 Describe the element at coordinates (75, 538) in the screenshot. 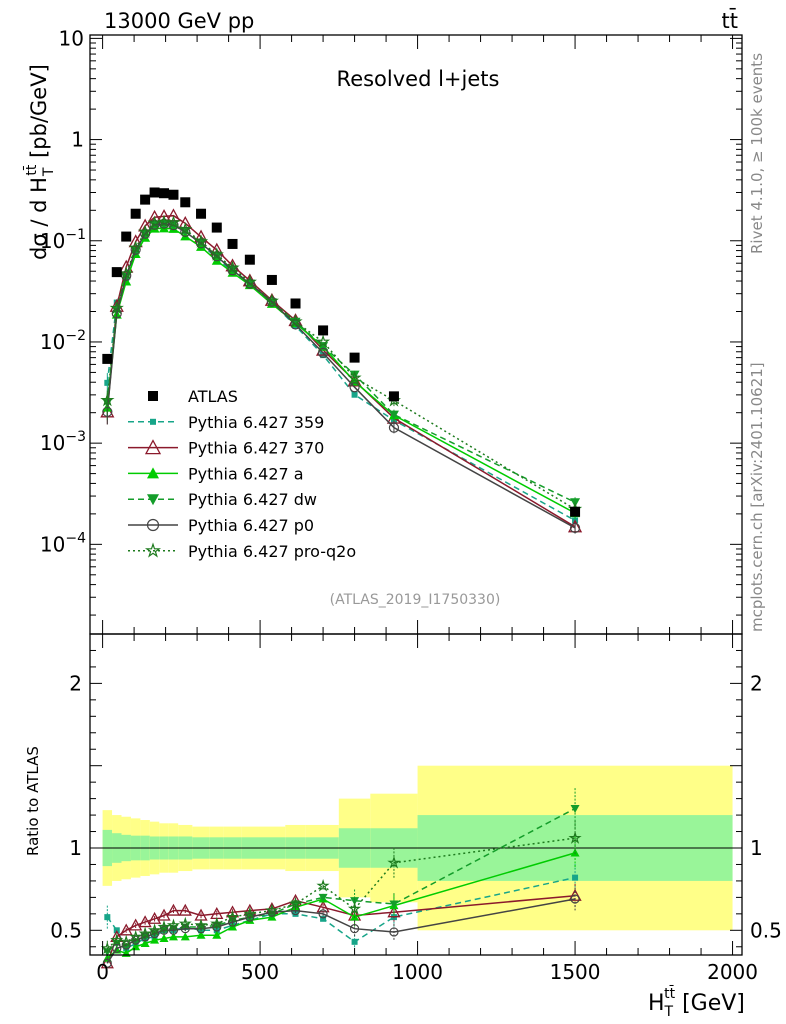

I see `y-tick-label-exp: −4` at that location.